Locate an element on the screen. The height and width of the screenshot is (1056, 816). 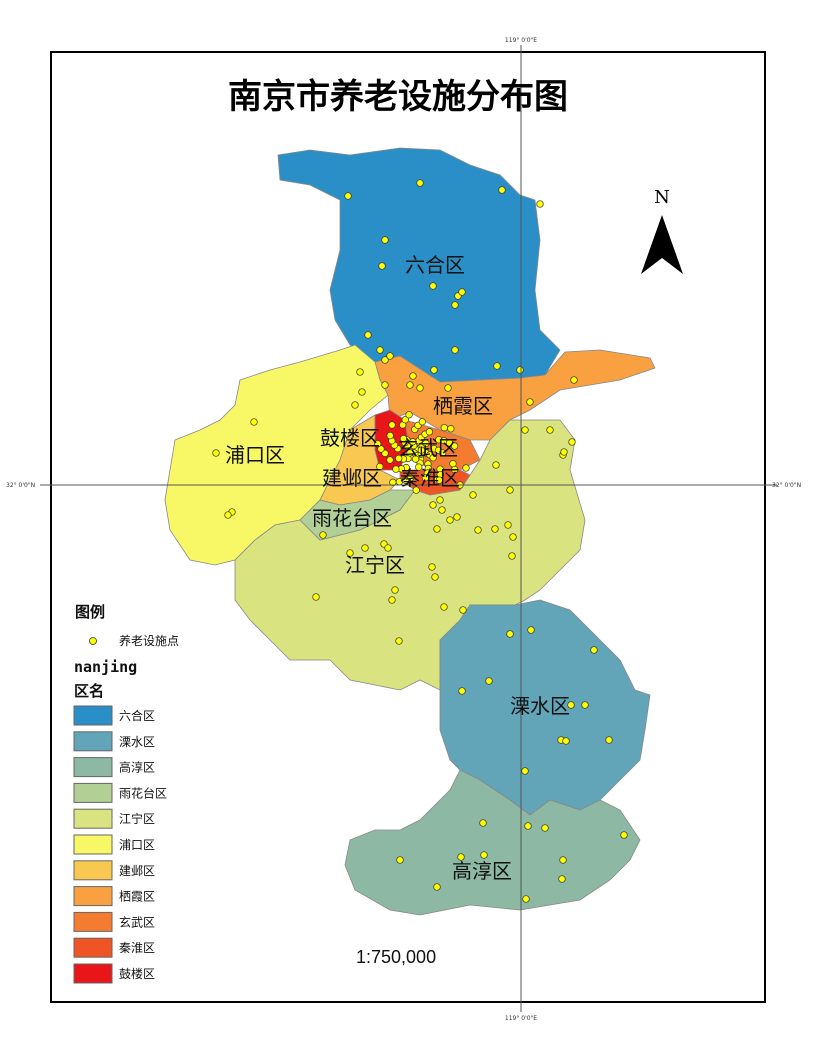
legend-point-label: 养老设施点 is located at coordinates (149, 640).